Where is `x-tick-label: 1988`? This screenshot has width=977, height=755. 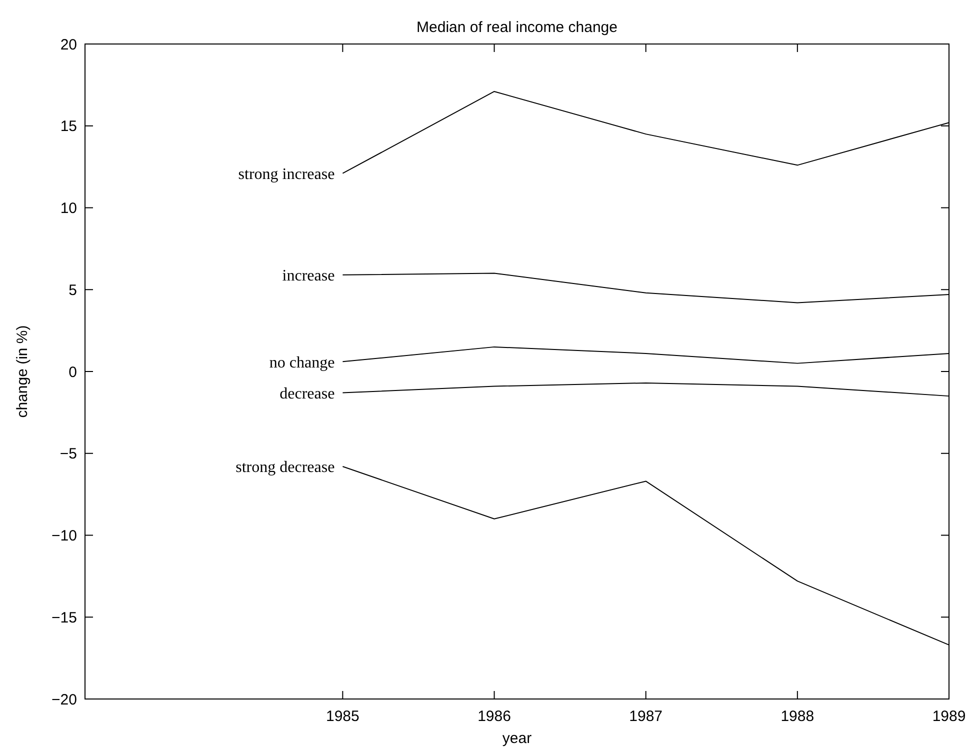 x-tick-label: 1988 is located at coordinates (797, 716).